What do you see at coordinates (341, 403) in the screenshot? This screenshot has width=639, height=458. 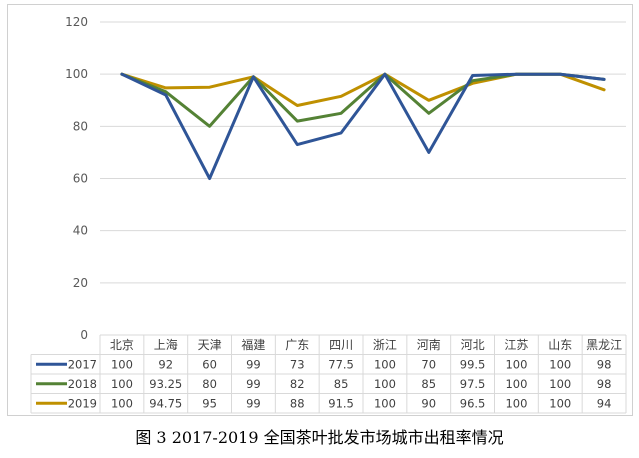 I see `table-cell-value: 91.5` at bounding box center [341, 403].